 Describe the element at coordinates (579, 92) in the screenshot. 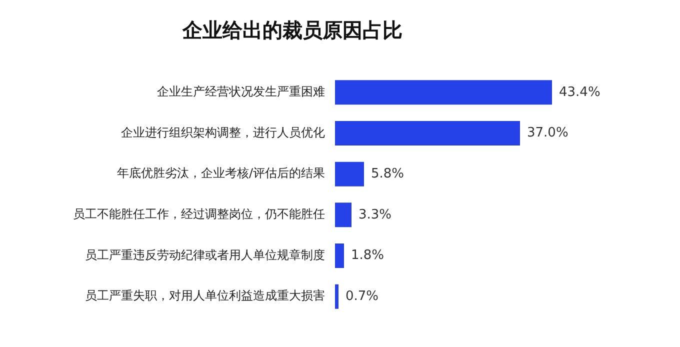

I see `data-label: 43.4%` at that location.